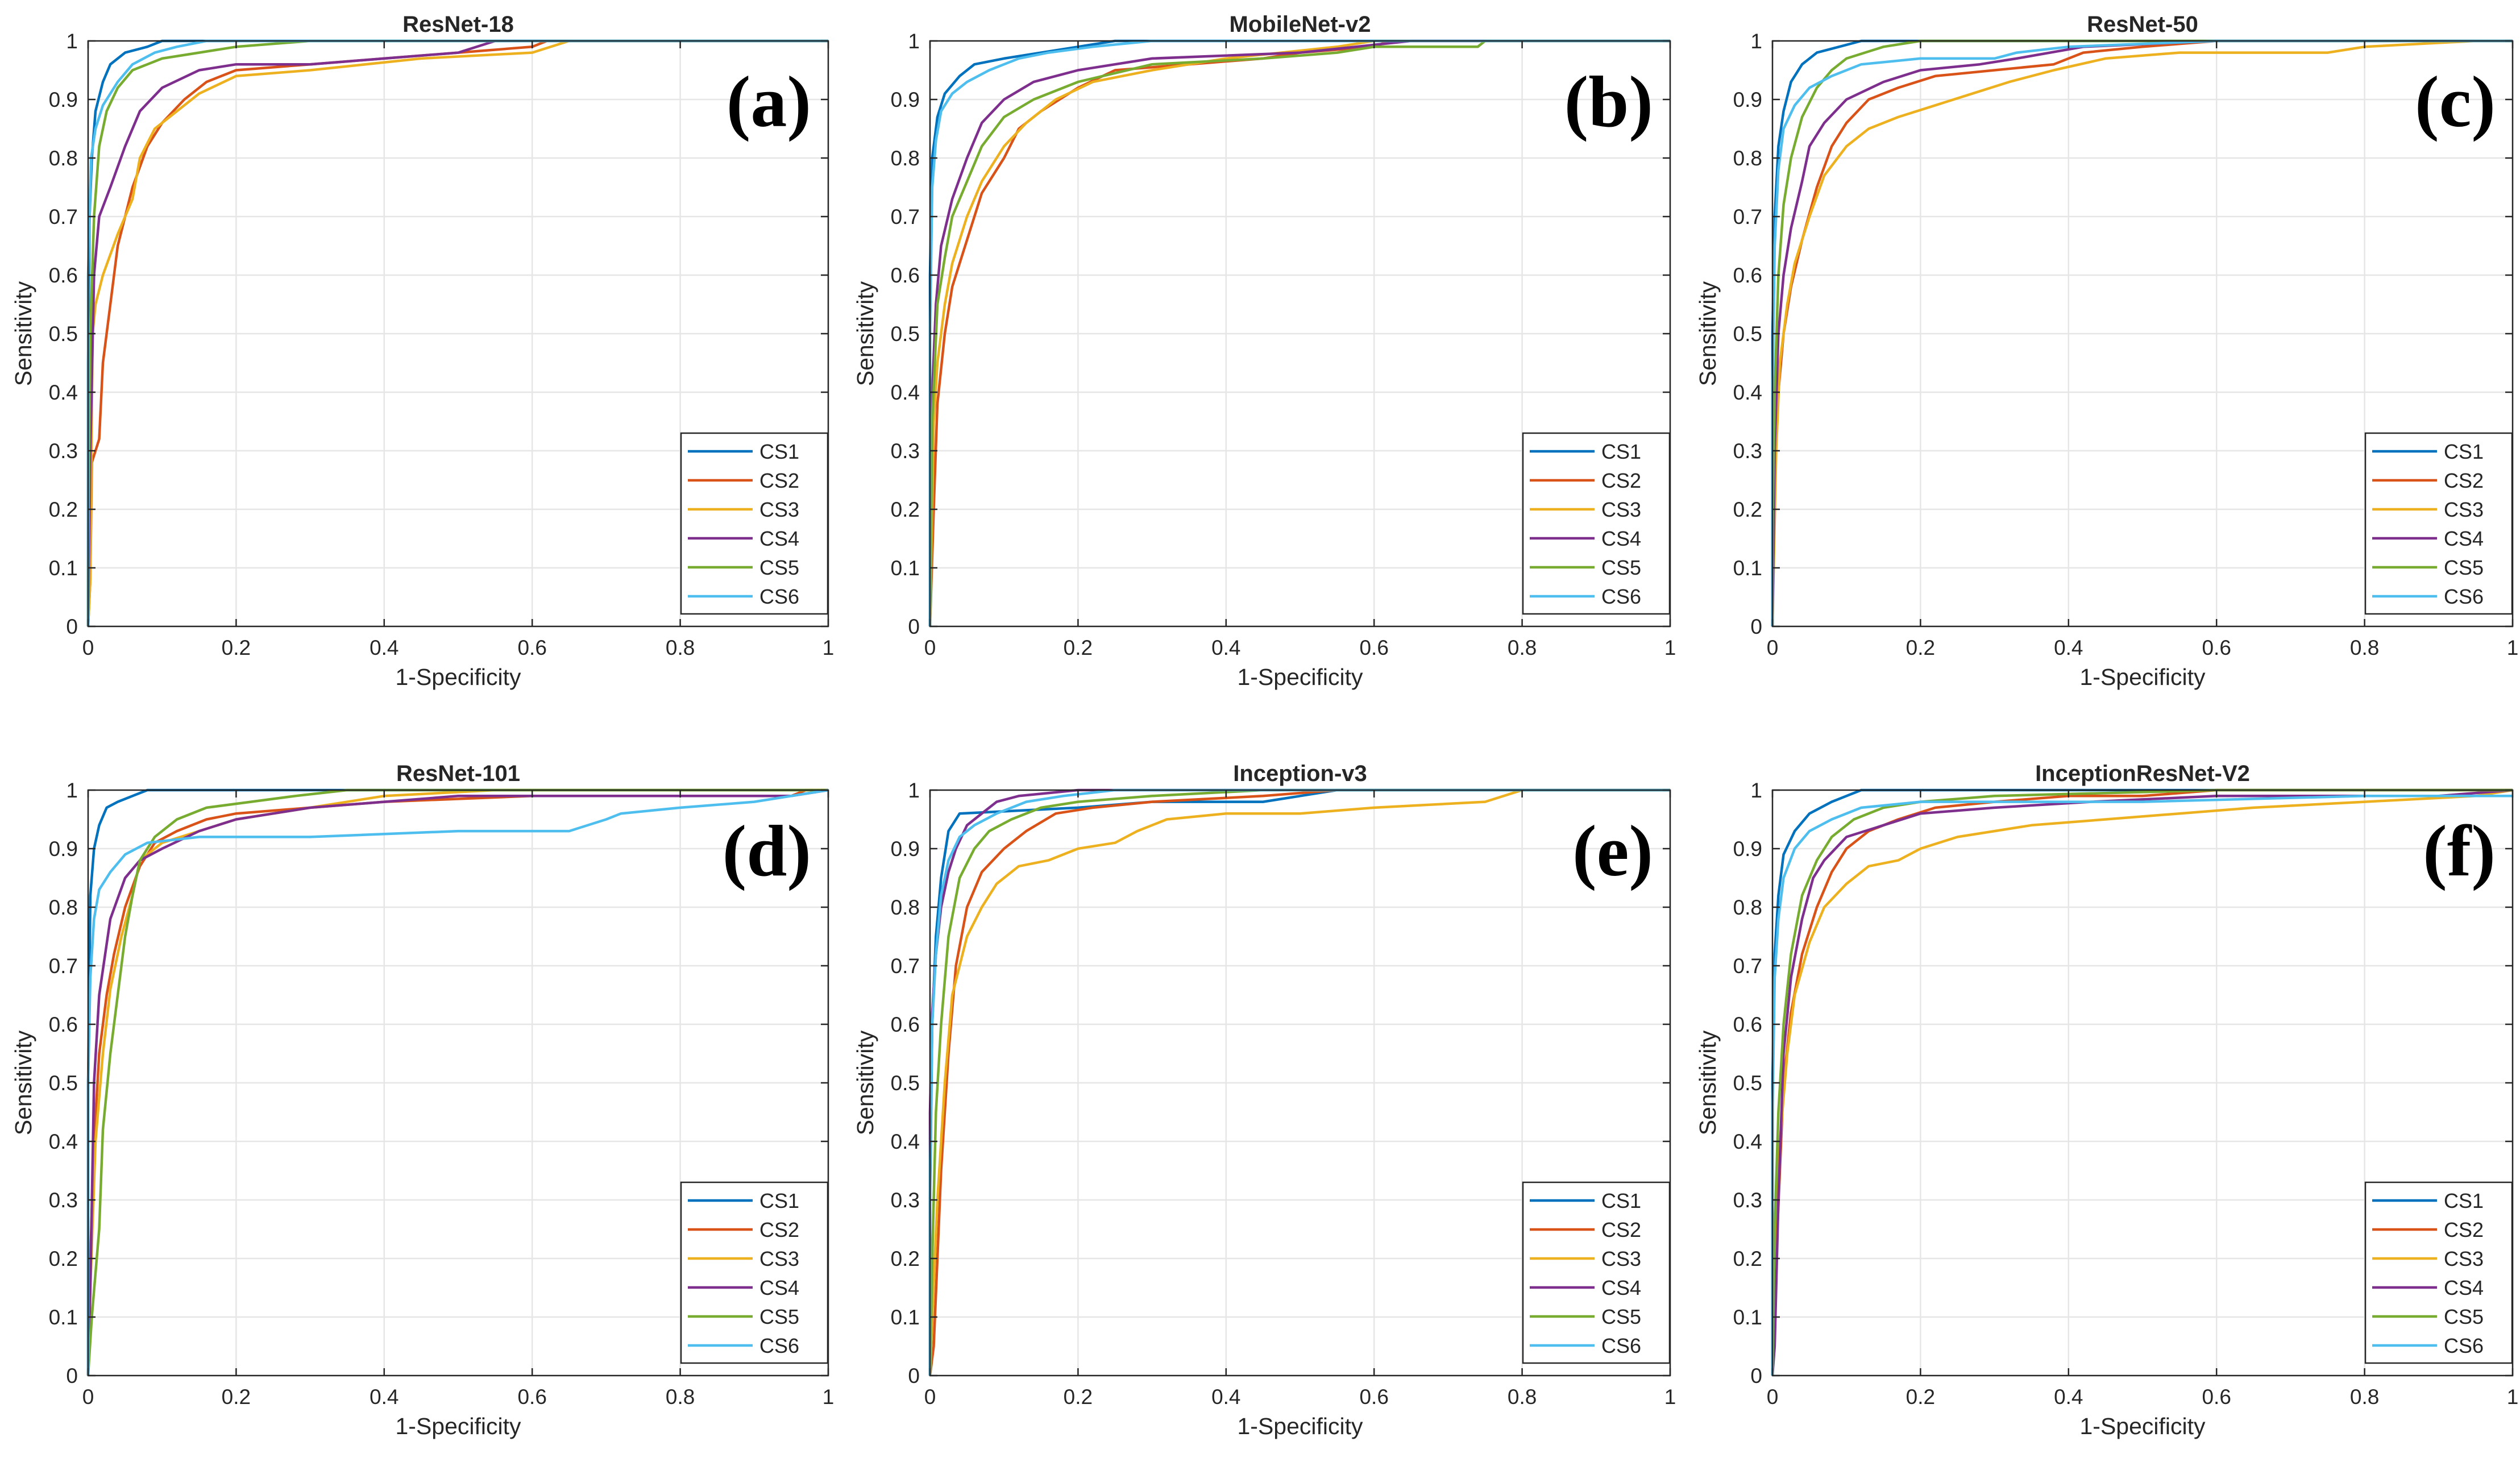  Describe the element at coordinates (1300, 24) in the screenshot. I see `panel-title: MobileNet-v2` at that location.